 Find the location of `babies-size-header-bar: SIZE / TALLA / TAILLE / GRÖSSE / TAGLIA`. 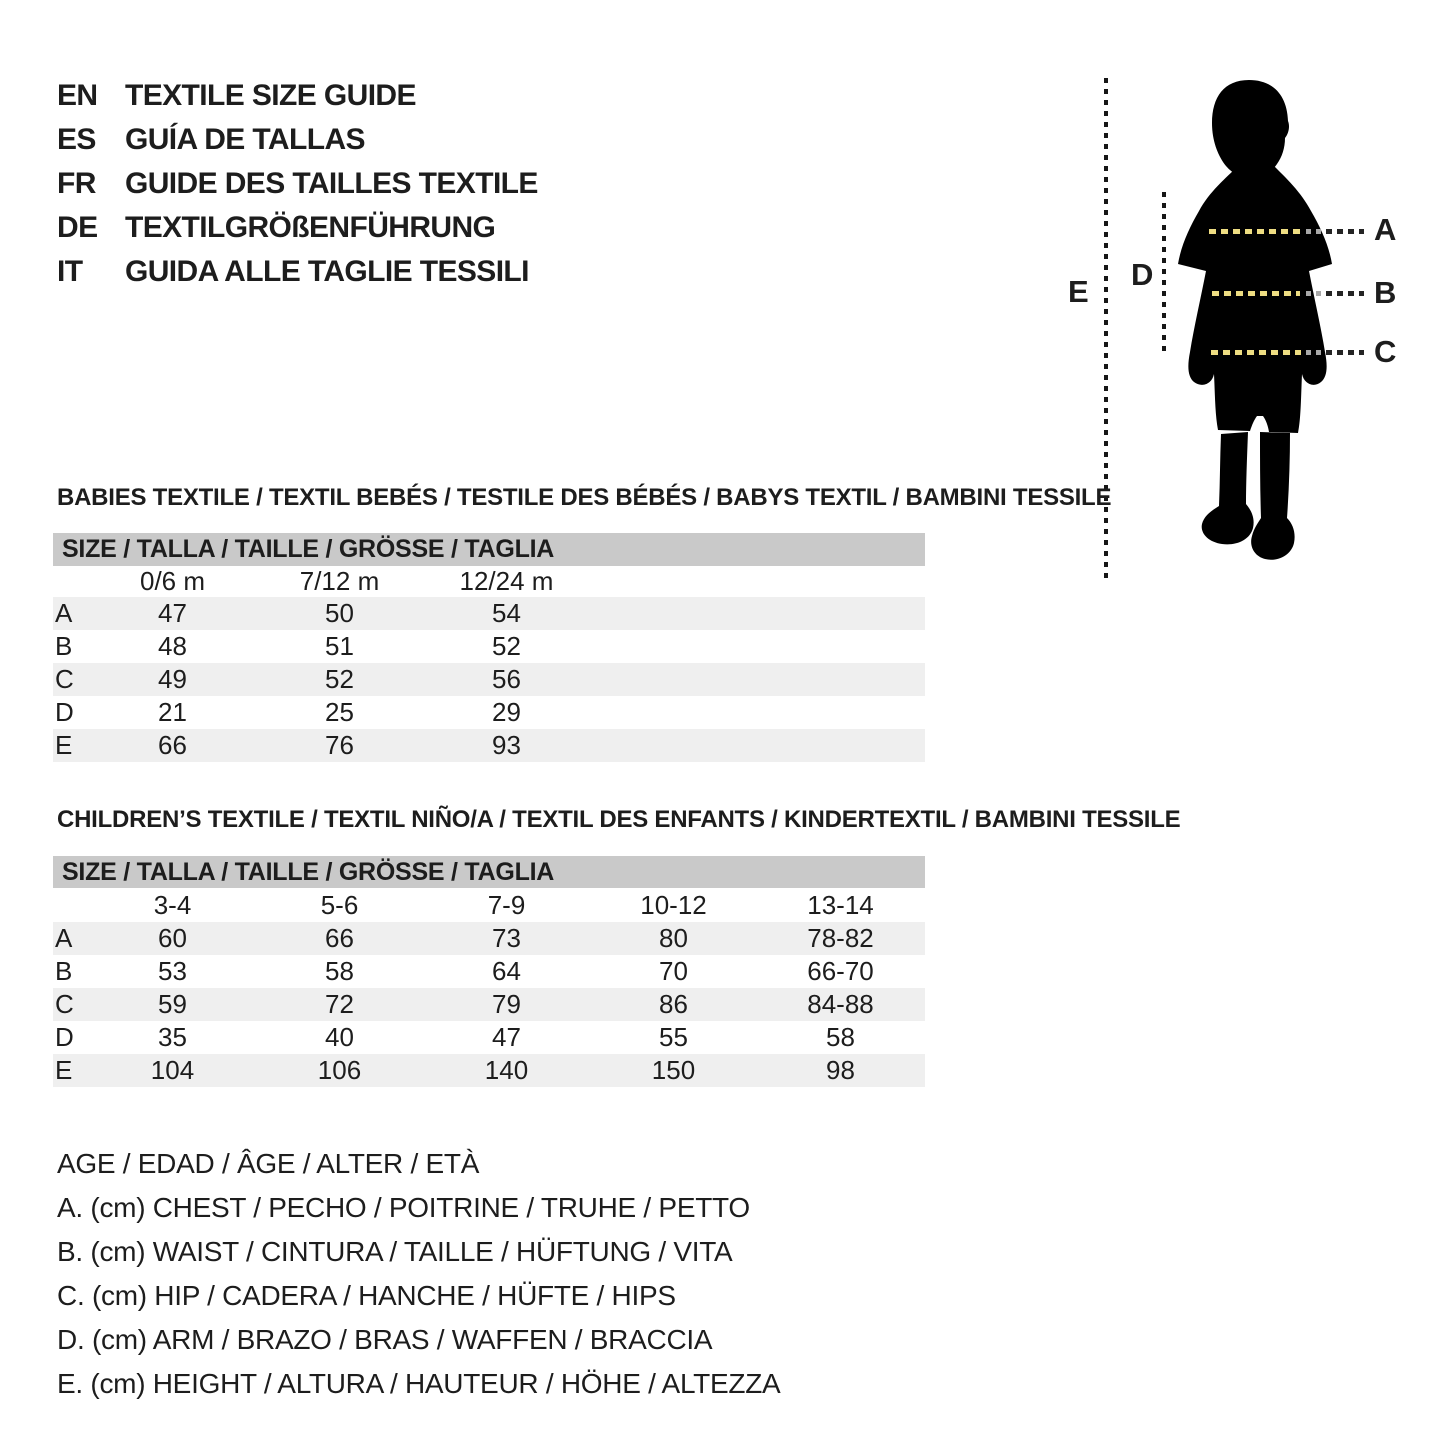

babies-size-header-bar: SIZE / TALLA / TAILLE / GRÖSSE / TAGLIA is located at coordinates (489, 549).